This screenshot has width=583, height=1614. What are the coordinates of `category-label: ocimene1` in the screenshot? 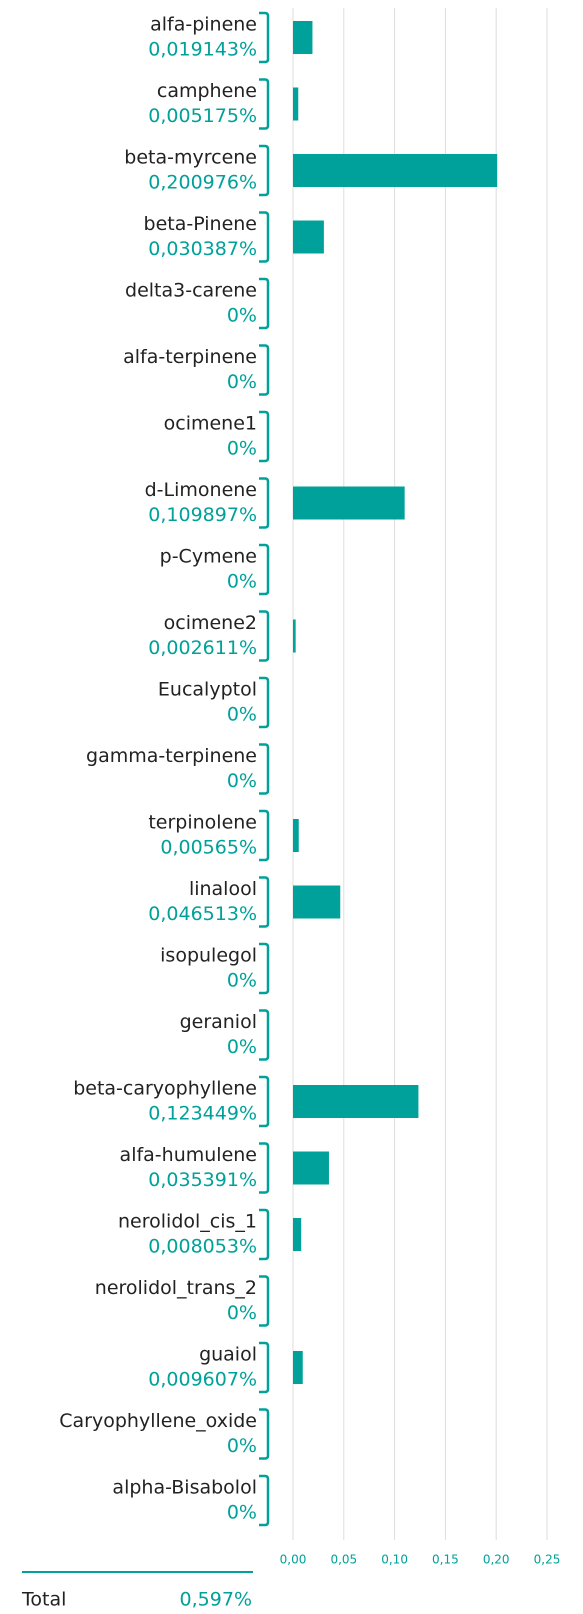 It's located at (210, 424).